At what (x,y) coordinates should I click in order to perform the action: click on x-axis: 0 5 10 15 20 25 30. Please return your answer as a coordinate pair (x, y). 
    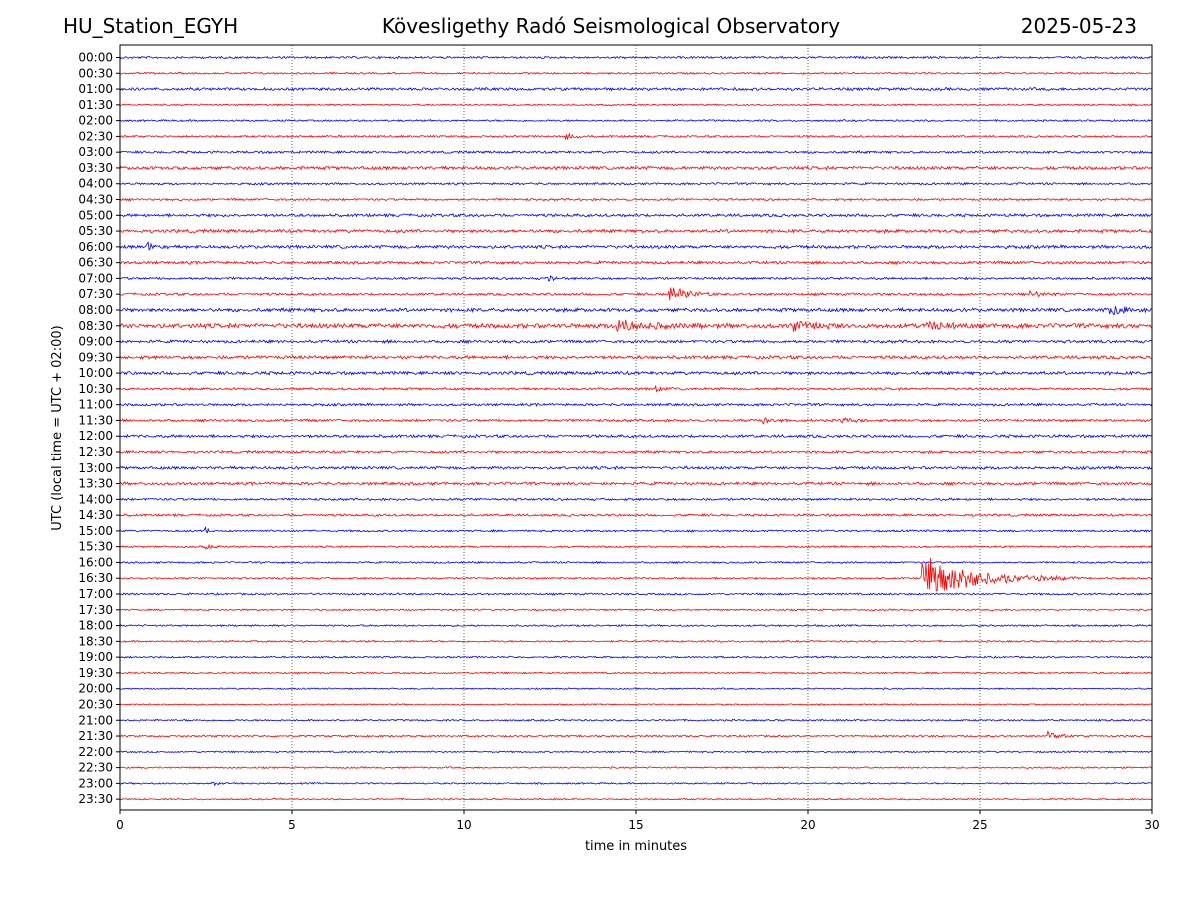
    Looking at the image, I should click on (638, 821).